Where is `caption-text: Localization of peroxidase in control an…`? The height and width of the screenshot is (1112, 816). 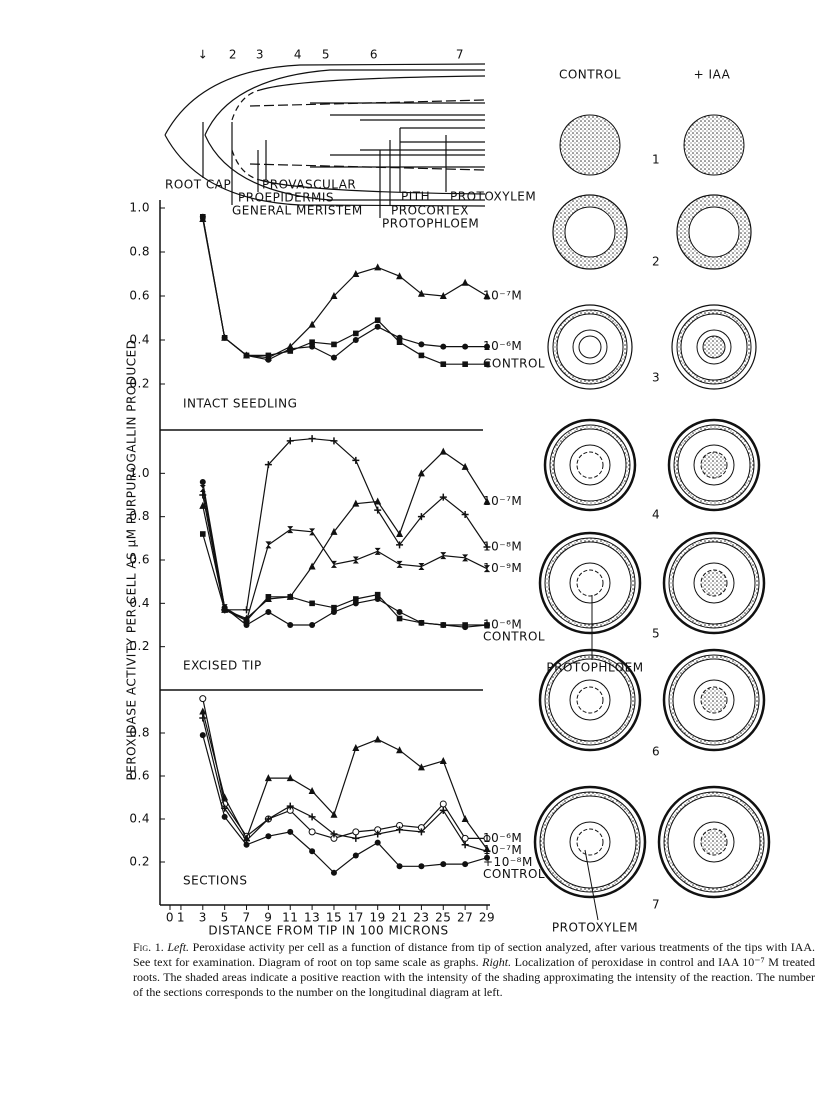
caption-text: Localization of peroxidase in control an… is located at coordinates (474, 977).